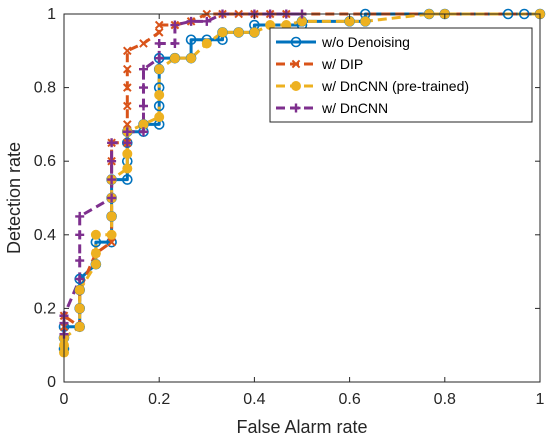 This screenshot has height=440, width=550. What do you see at coordinates (14, 198) in the screenshot?
I see `y-axis-label: Detection rate` at bounding box center [14, 198].